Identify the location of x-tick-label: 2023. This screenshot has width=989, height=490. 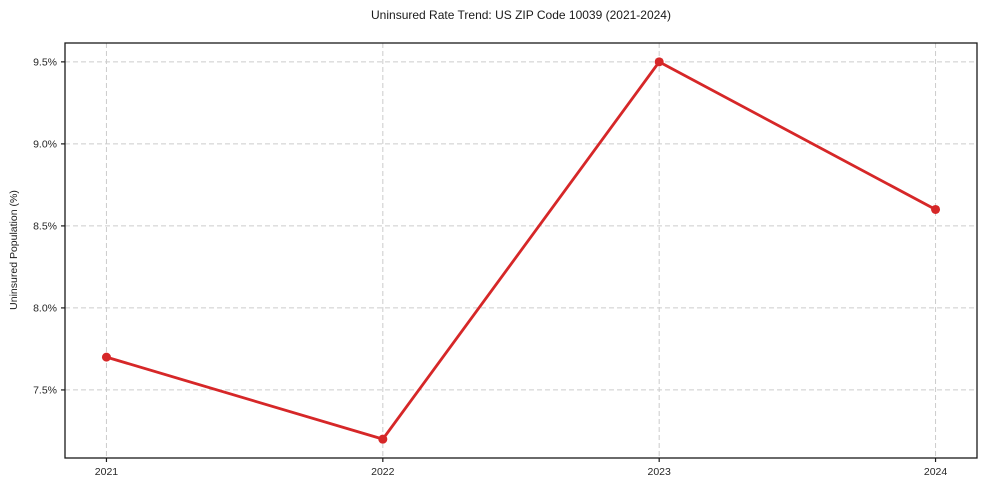
(660, 472).